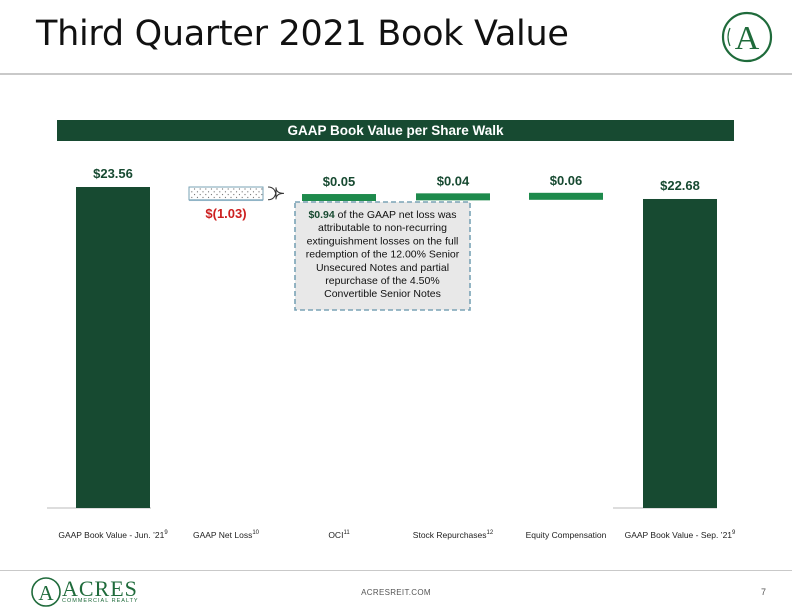  I want to click on category-label-4: Equity Compensation, so click(566, 535).